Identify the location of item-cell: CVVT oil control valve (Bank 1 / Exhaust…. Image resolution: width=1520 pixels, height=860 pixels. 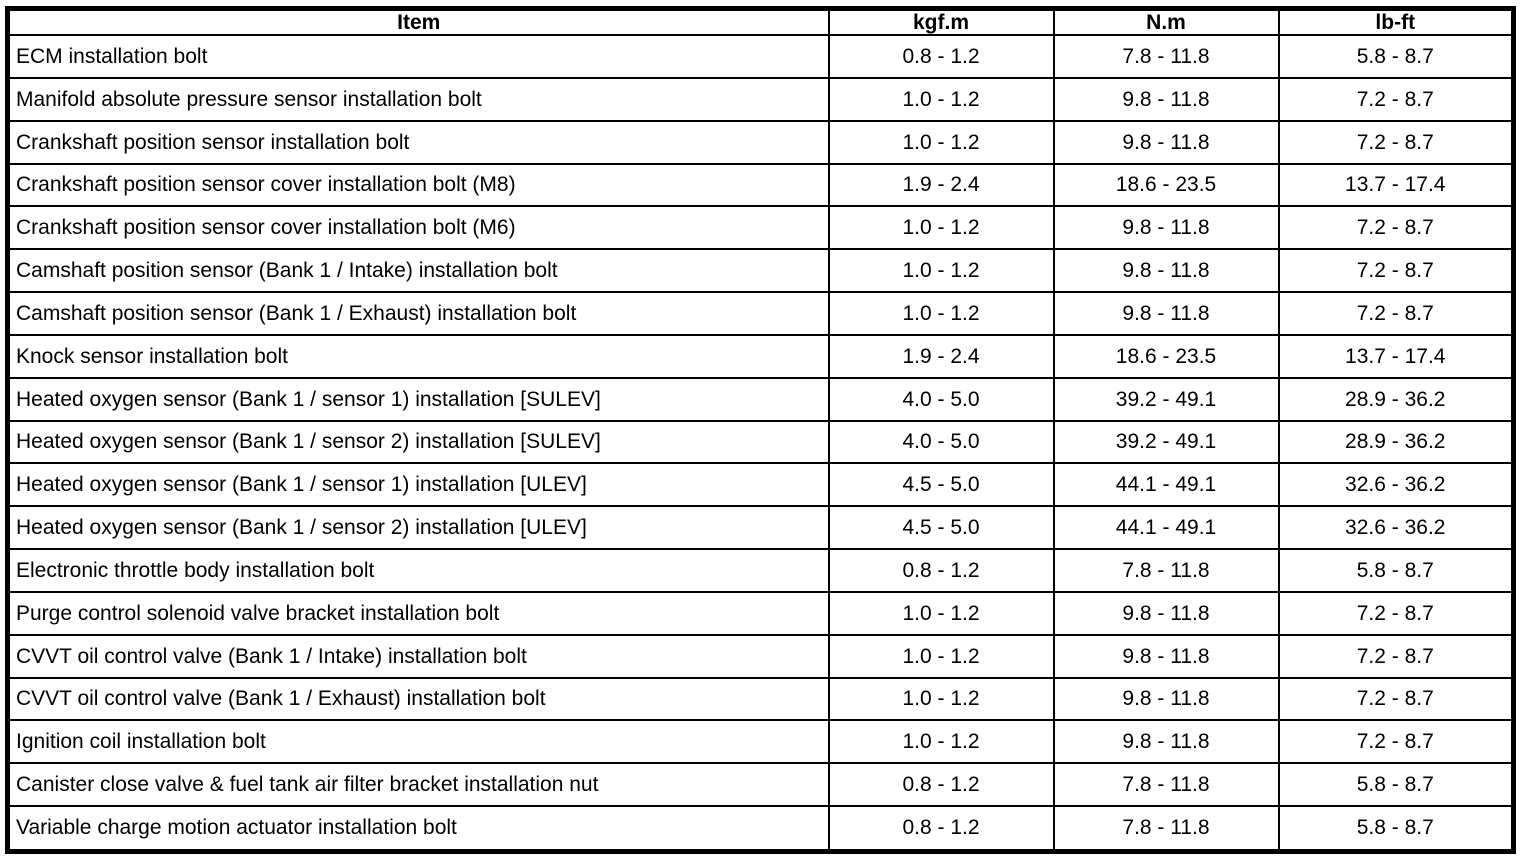
(418, 699).